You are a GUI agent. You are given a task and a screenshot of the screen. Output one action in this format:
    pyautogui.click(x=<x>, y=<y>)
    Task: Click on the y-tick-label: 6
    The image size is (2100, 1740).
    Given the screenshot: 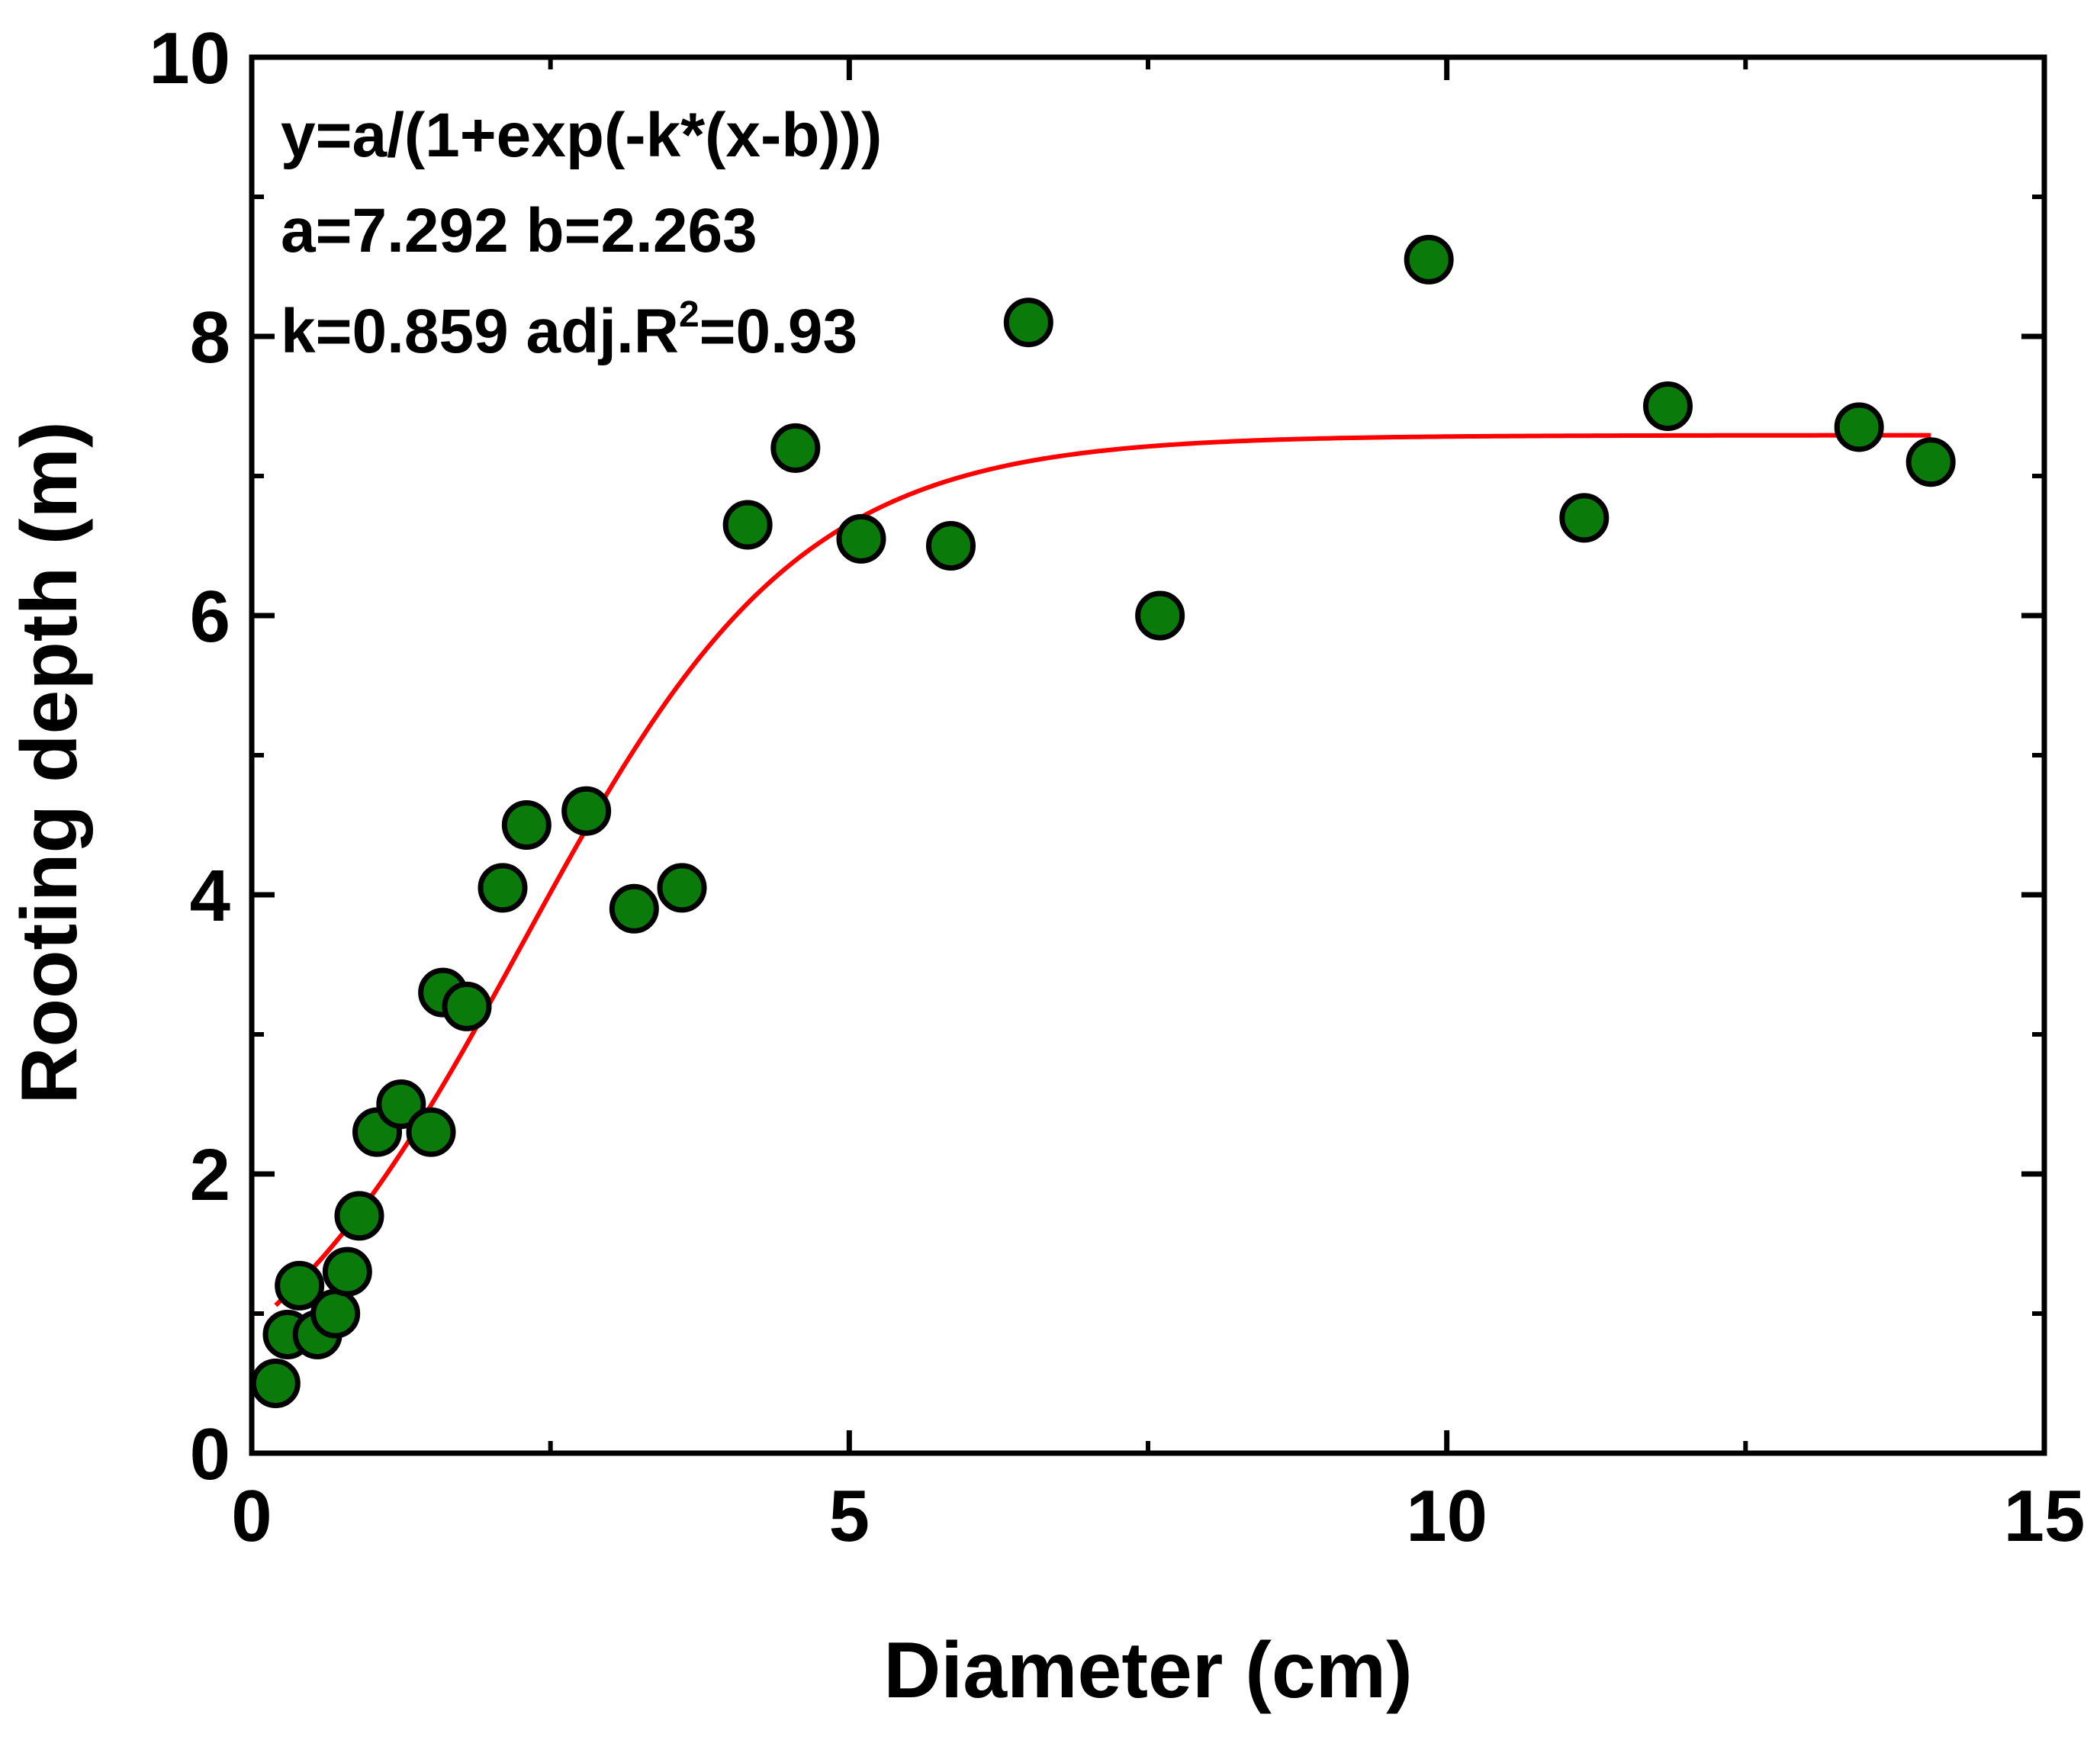 What is the action you would take?
    pyautogui.click(x=210, y=617)
    